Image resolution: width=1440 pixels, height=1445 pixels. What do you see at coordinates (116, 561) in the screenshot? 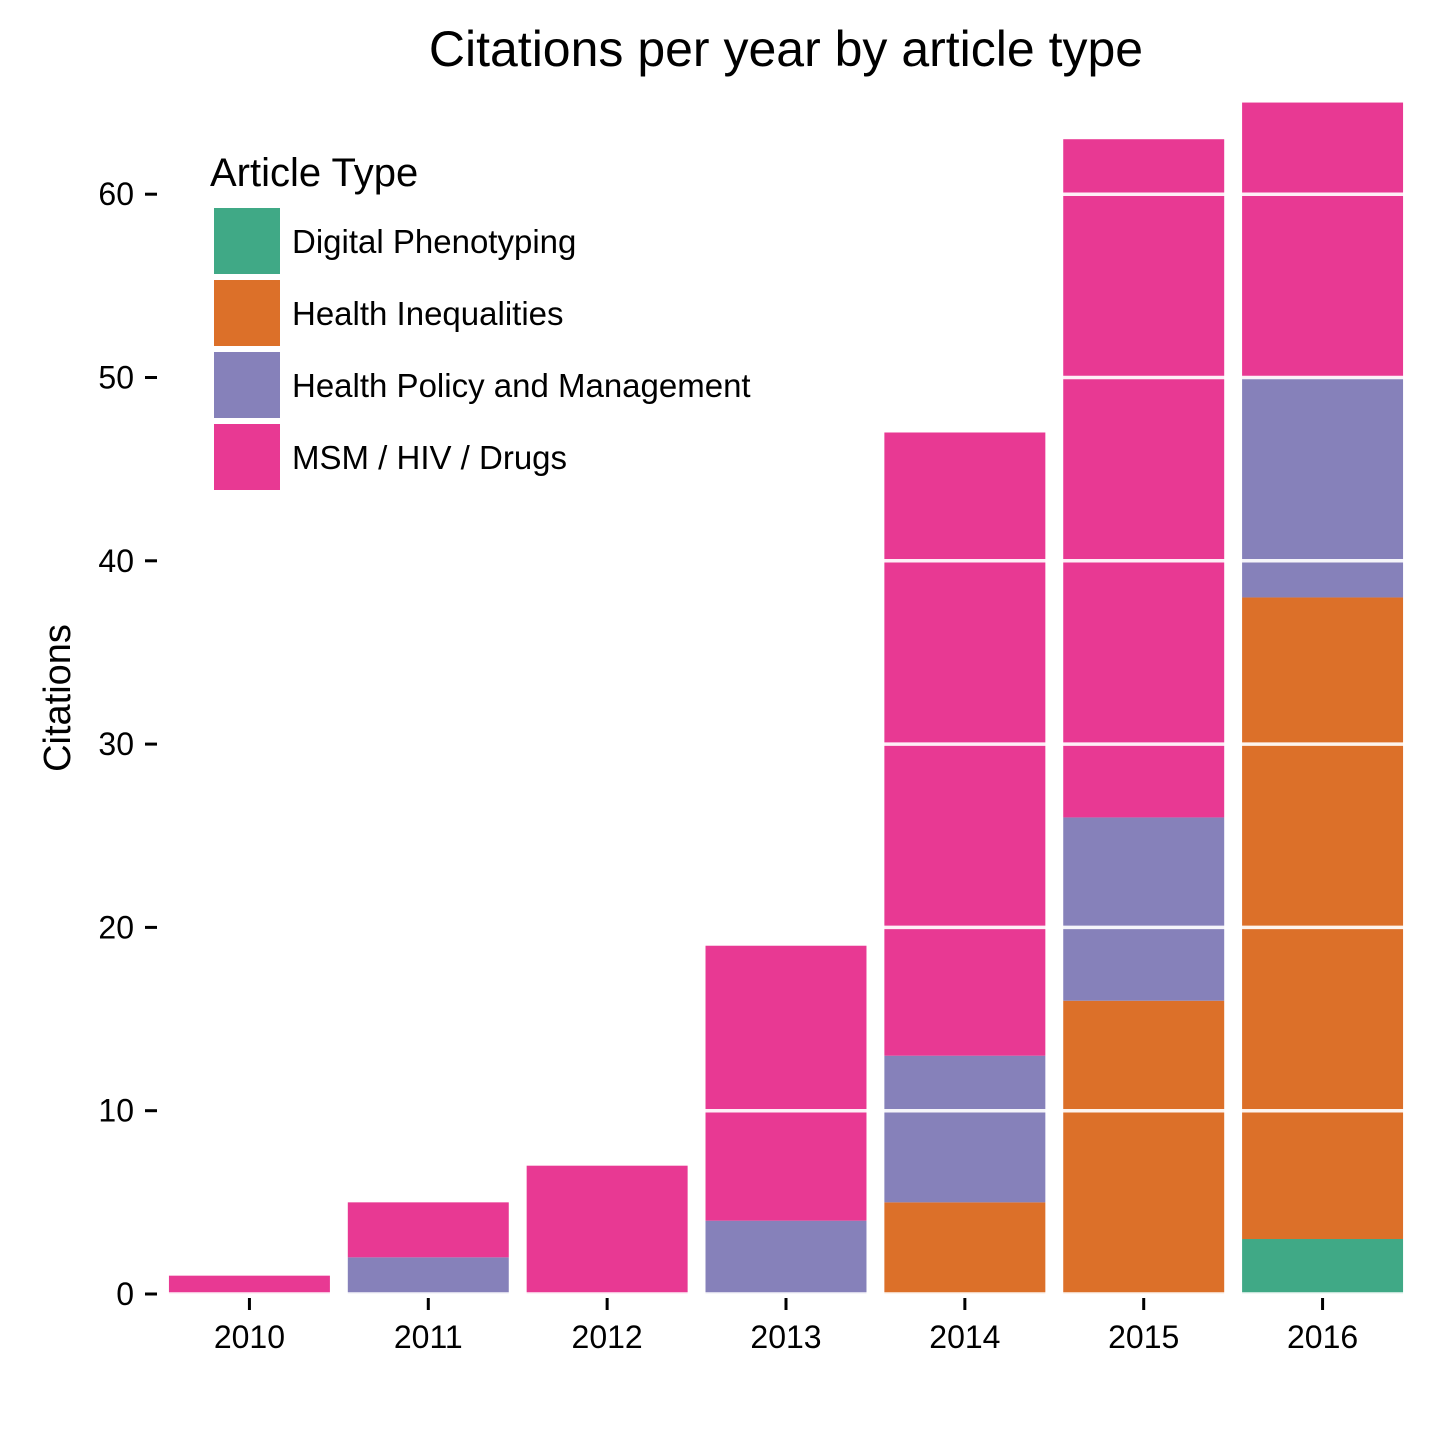
I see `y-tick-label-40: 40` at bounding box center [116, 561].